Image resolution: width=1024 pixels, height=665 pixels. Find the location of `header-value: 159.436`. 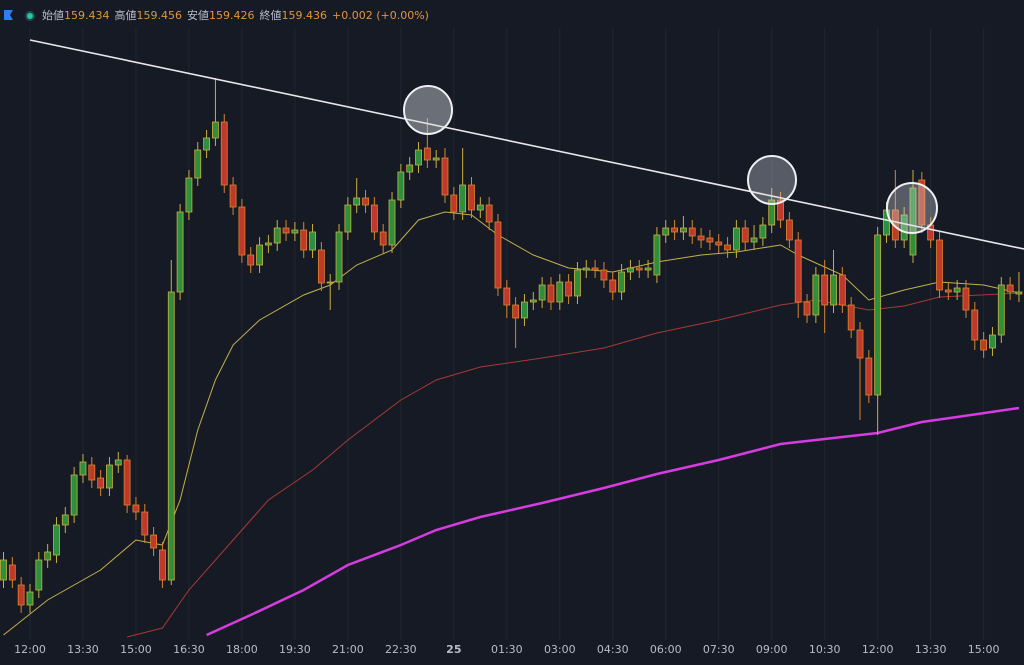

header-value: 159.436 is located at coordinates (305, 15).